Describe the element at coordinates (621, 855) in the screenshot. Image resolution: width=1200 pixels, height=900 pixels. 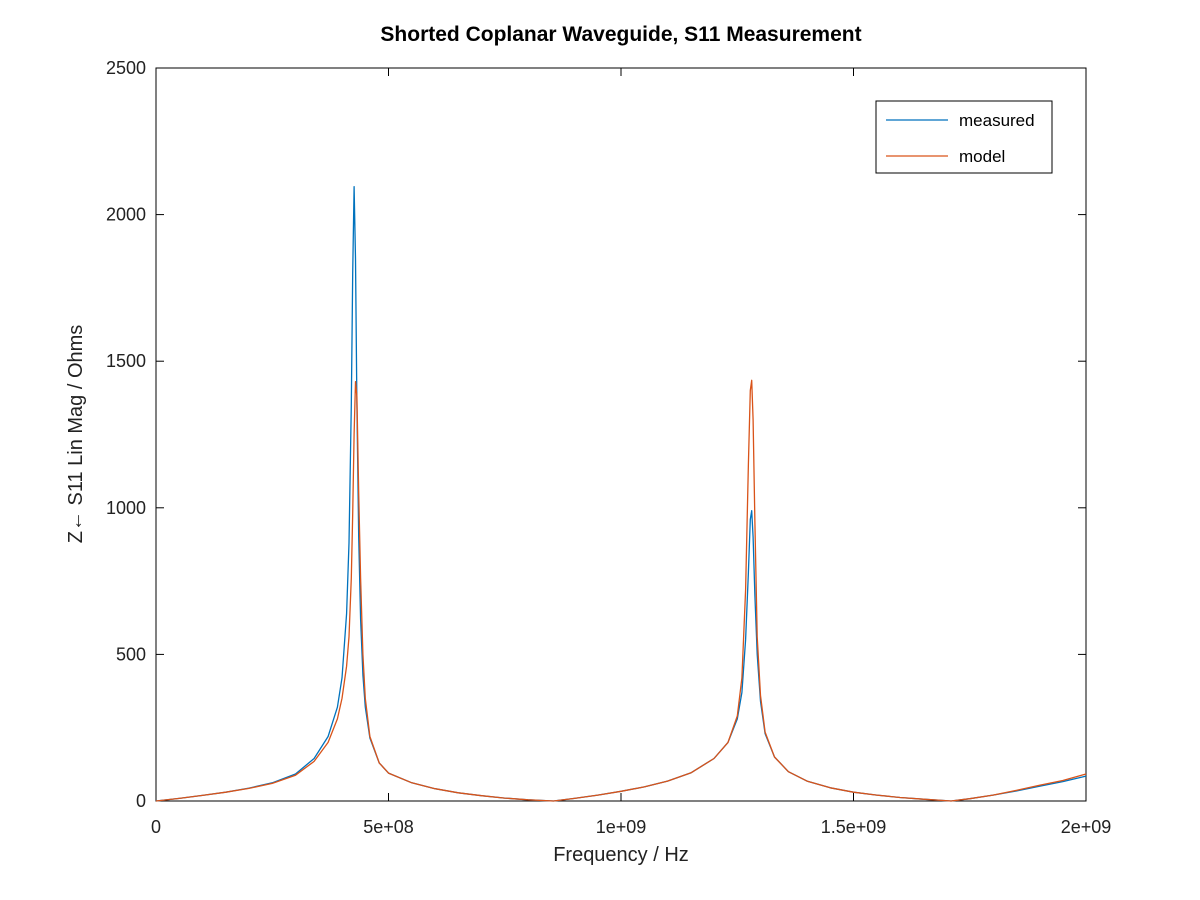
I see `x-axis-label: Frequency / Hz` at that location.